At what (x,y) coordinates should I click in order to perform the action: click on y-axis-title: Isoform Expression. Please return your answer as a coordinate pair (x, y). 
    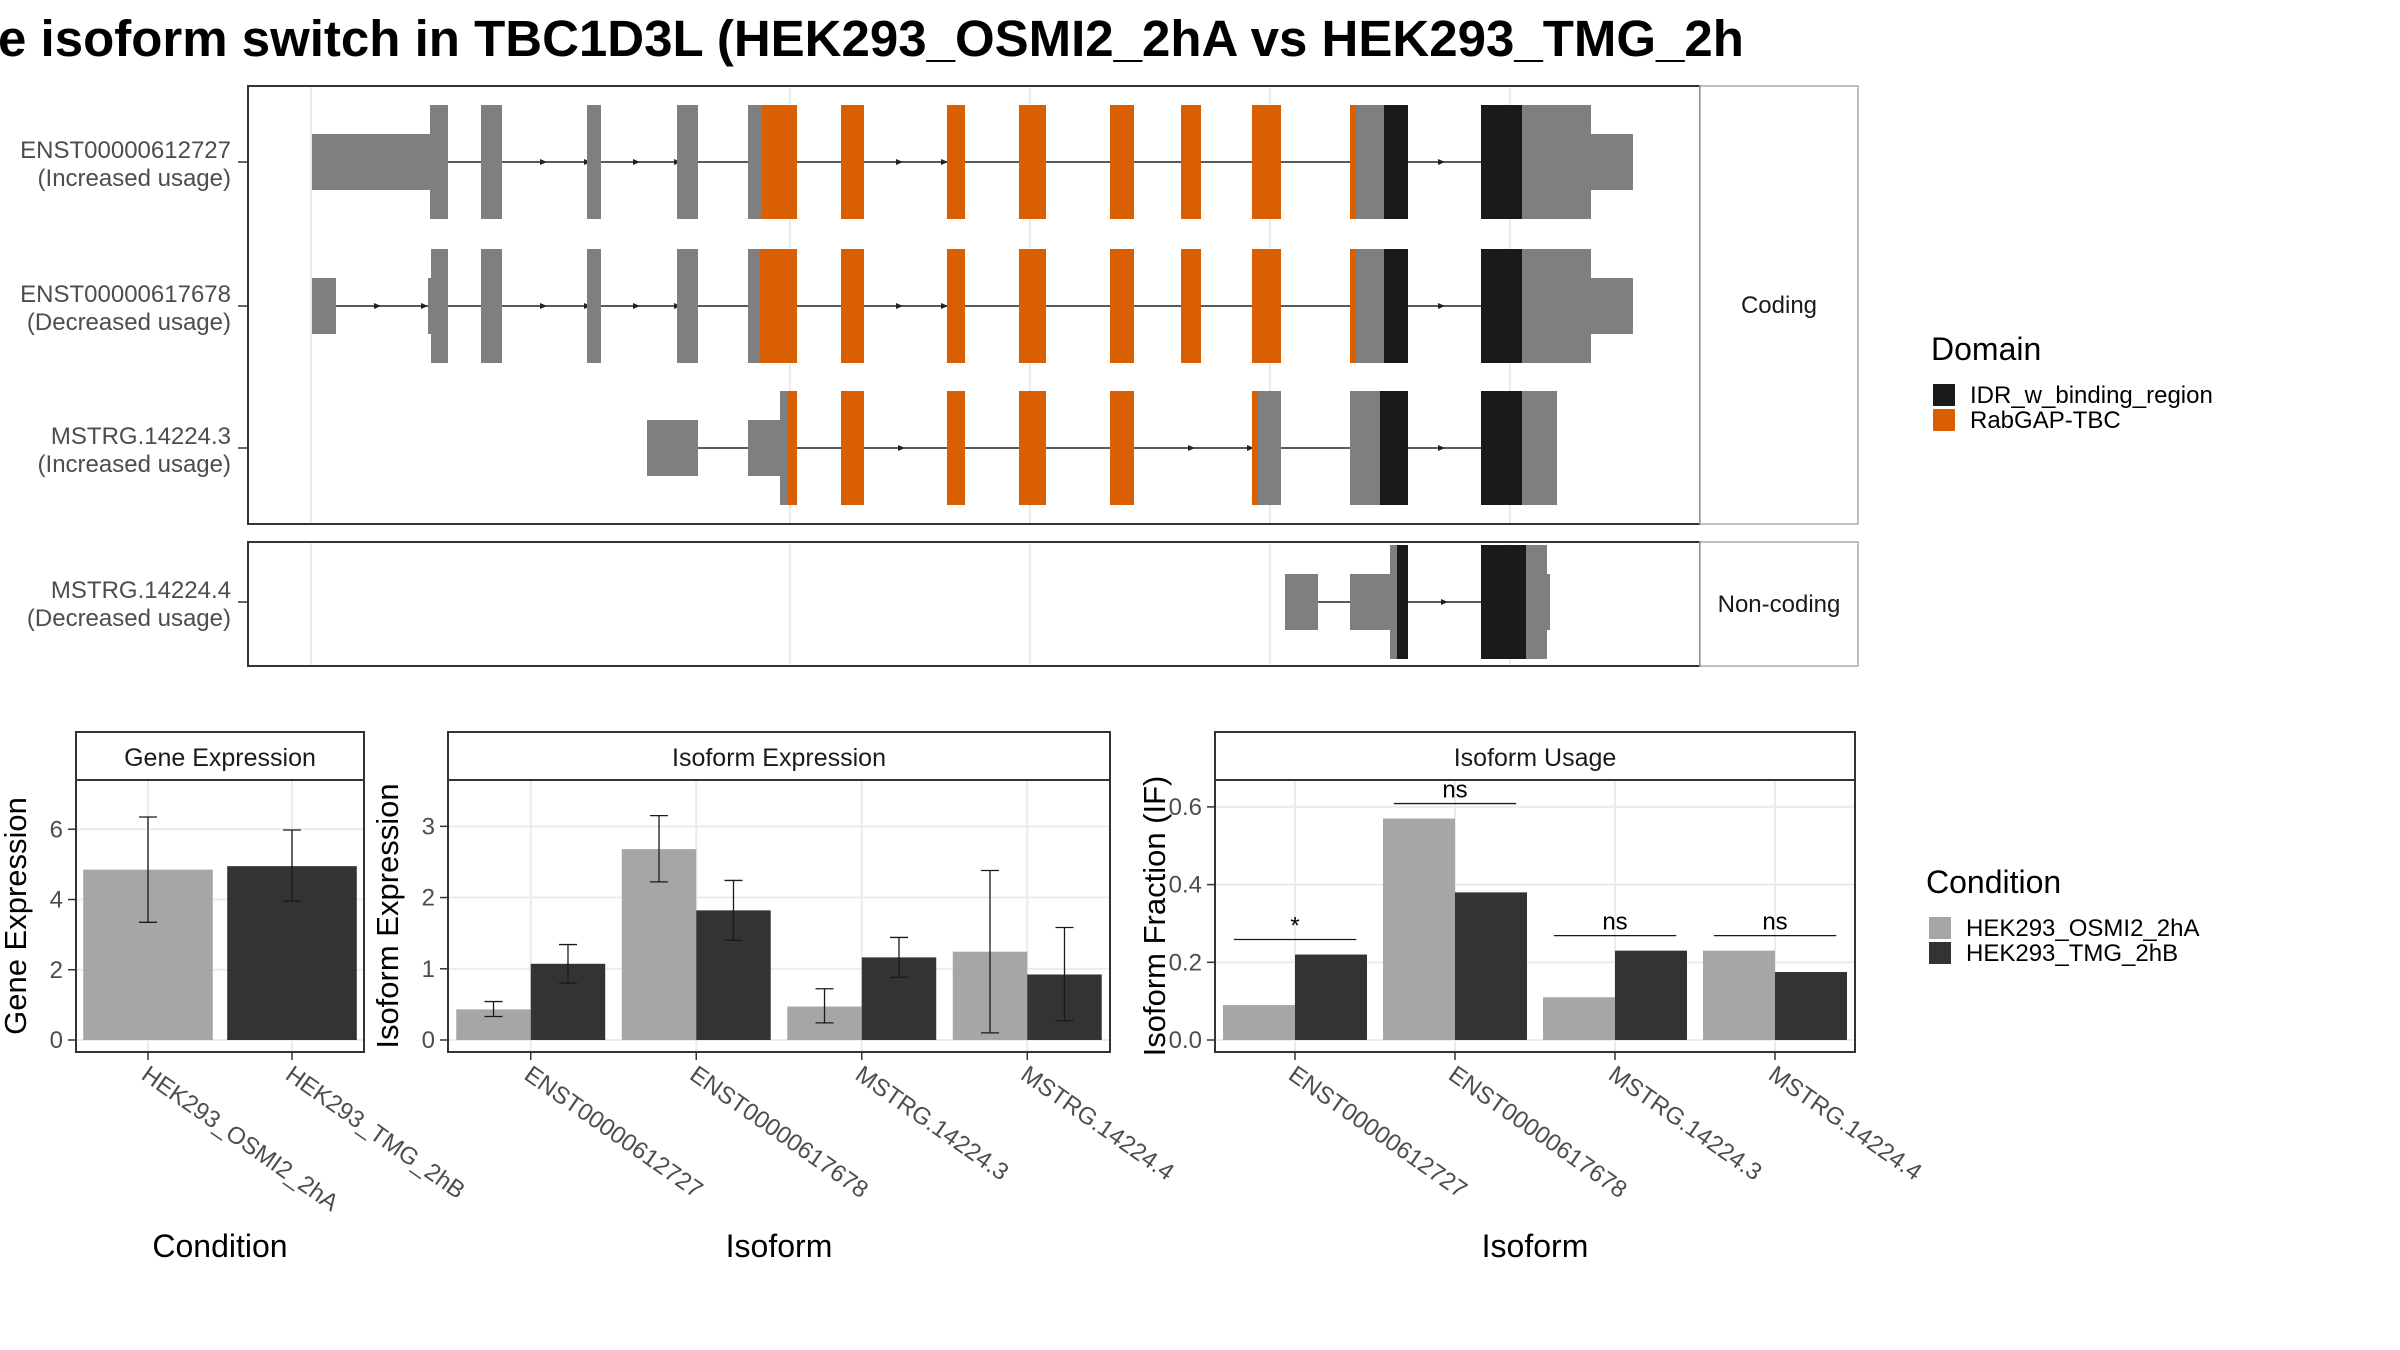
    Looking at the image, I should click on (387, 915).